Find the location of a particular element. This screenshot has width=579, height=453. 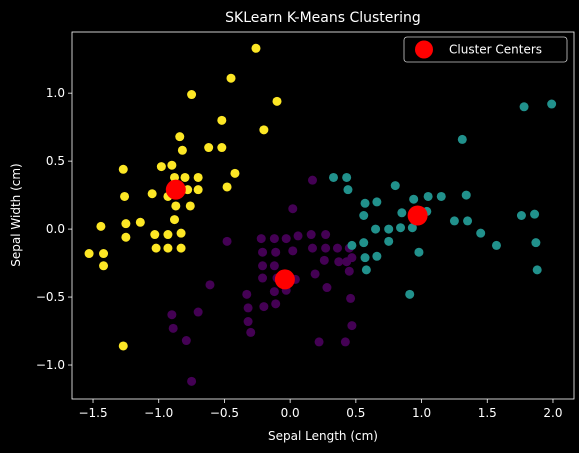

legend: Cluster Centers is located at coordinates (485, 49).